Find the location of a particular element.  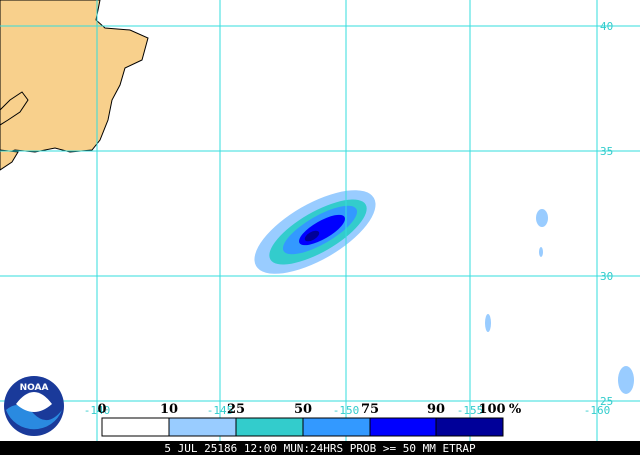

lon-label: -160 is located at coordinates (597, 410).